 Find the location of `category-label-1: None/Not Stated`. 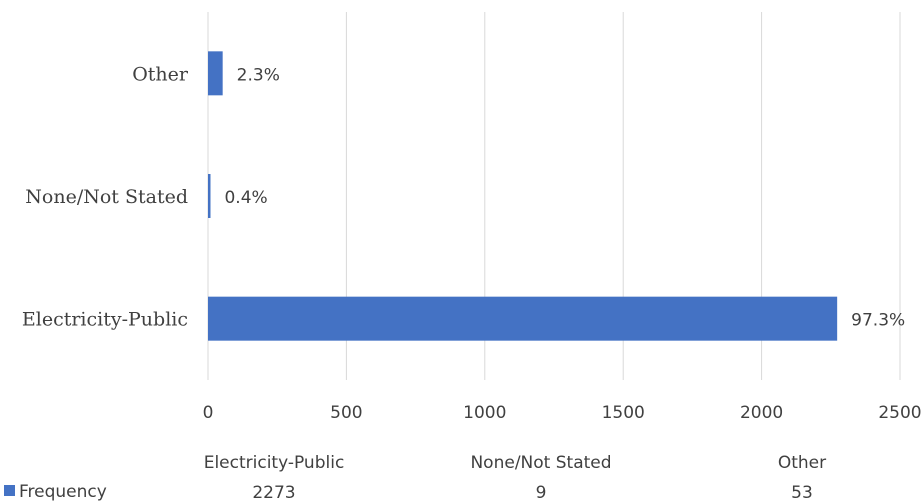

category-label-1: None/Not Stated is located at coordinates (106, 197).